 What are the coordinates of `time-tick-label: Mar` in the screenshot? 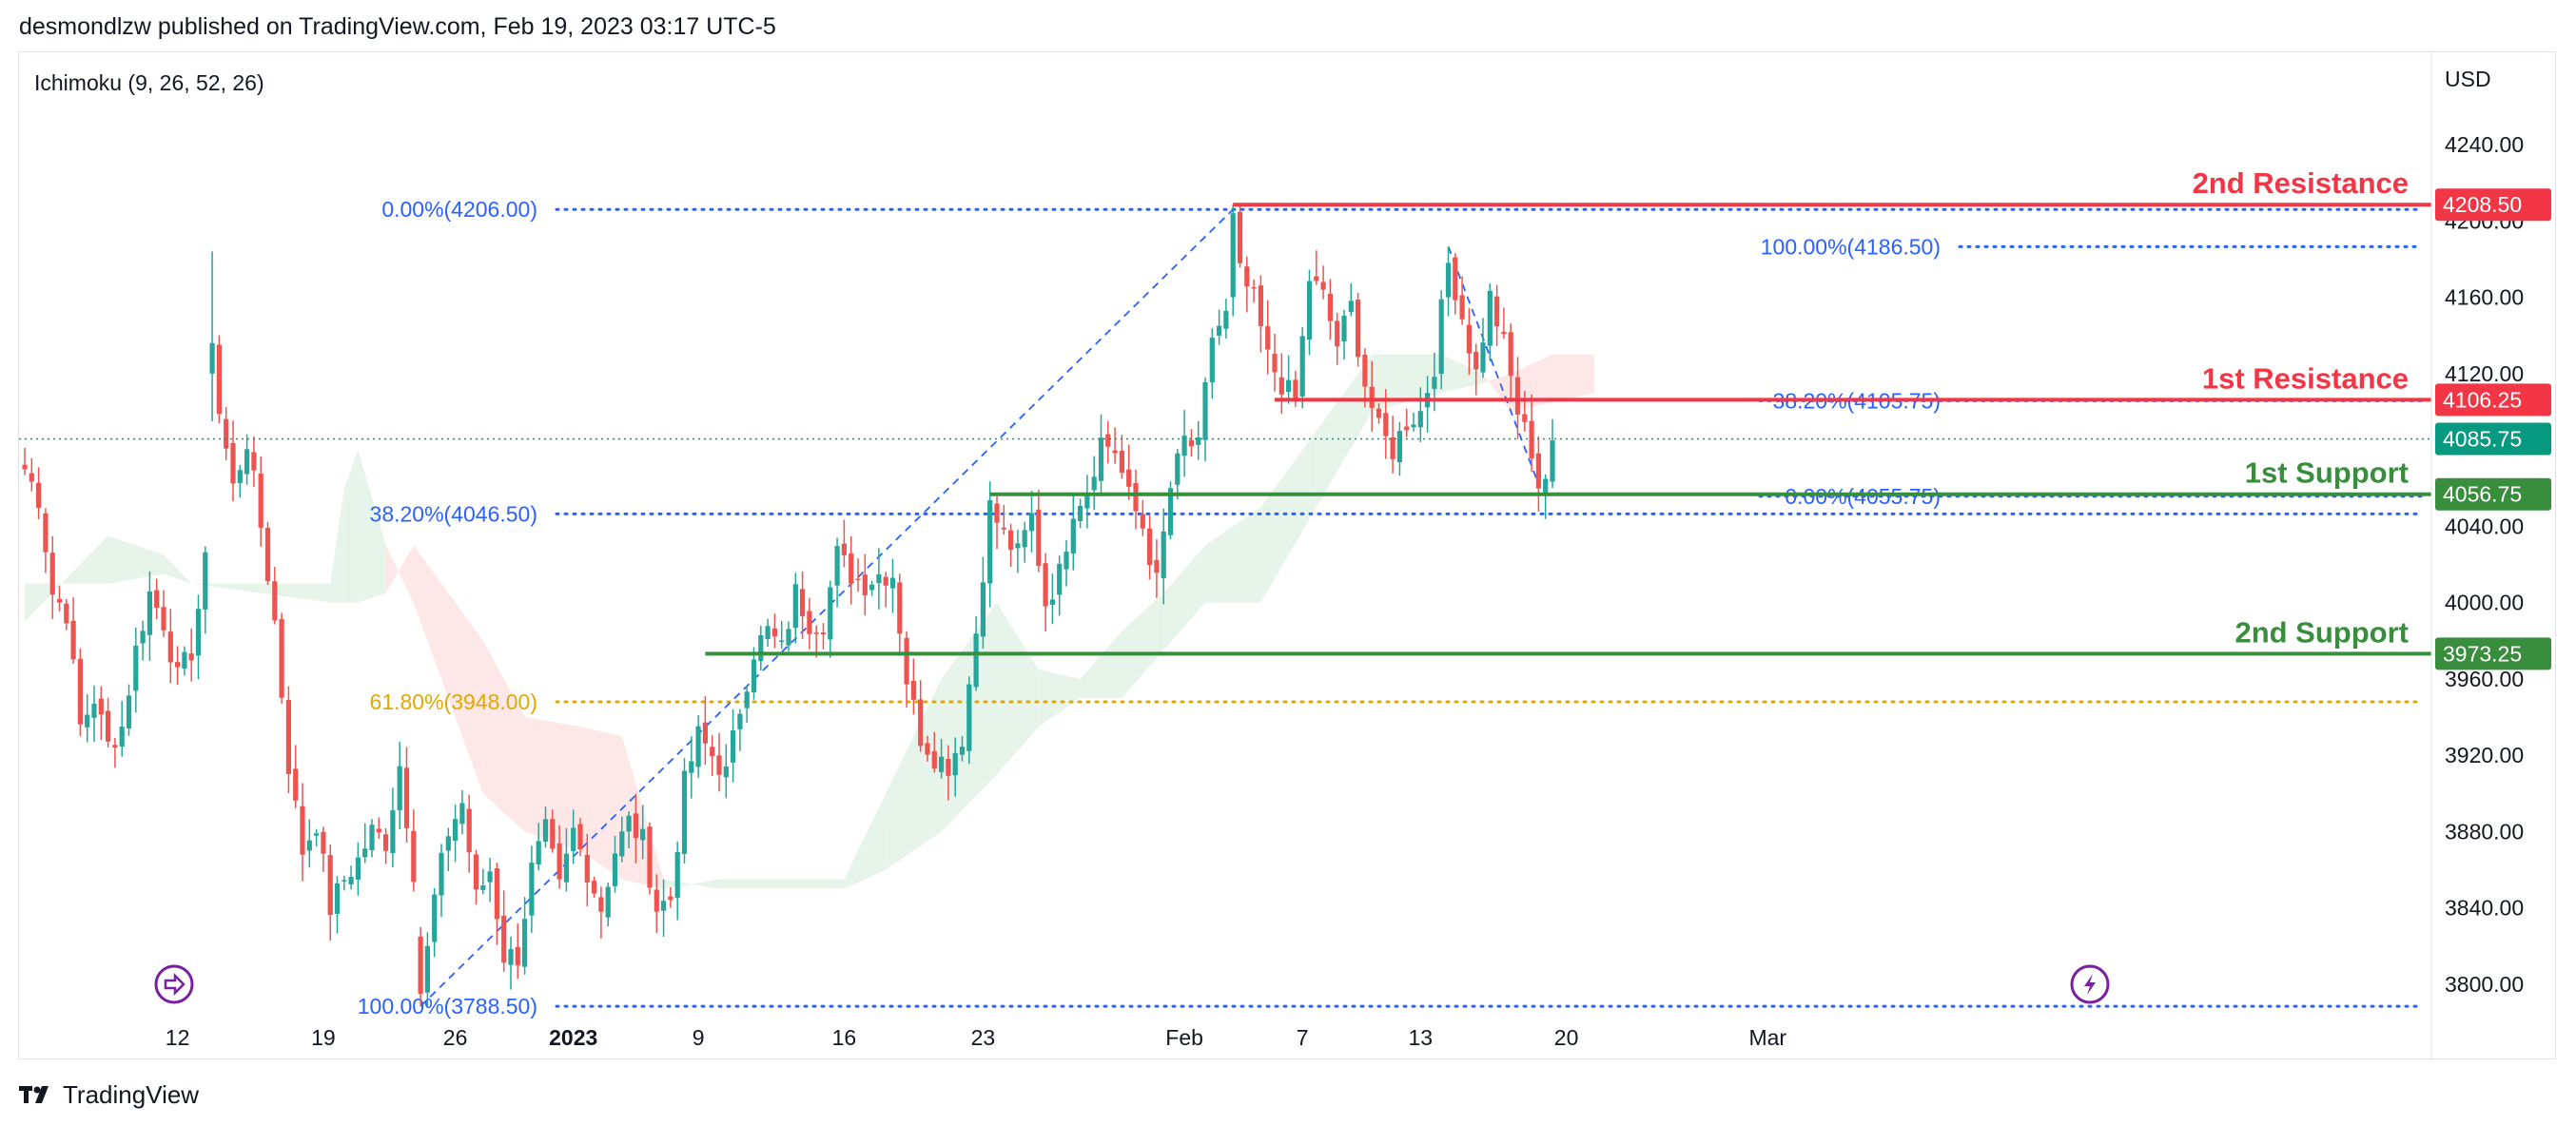 It's located at (1767, 1037).